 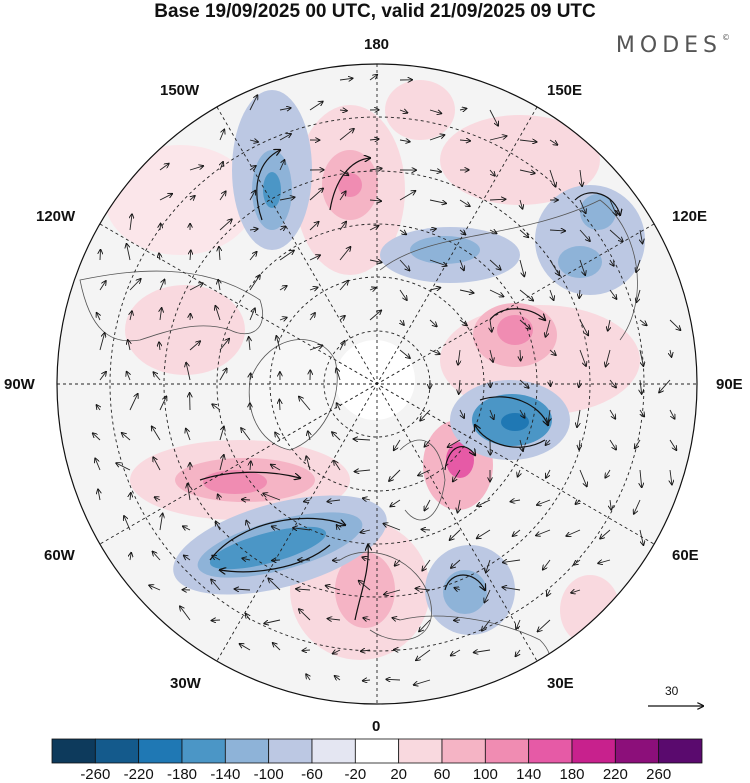 I want to click on colorbar-tick-label: 20, so click(x=398, y=774).